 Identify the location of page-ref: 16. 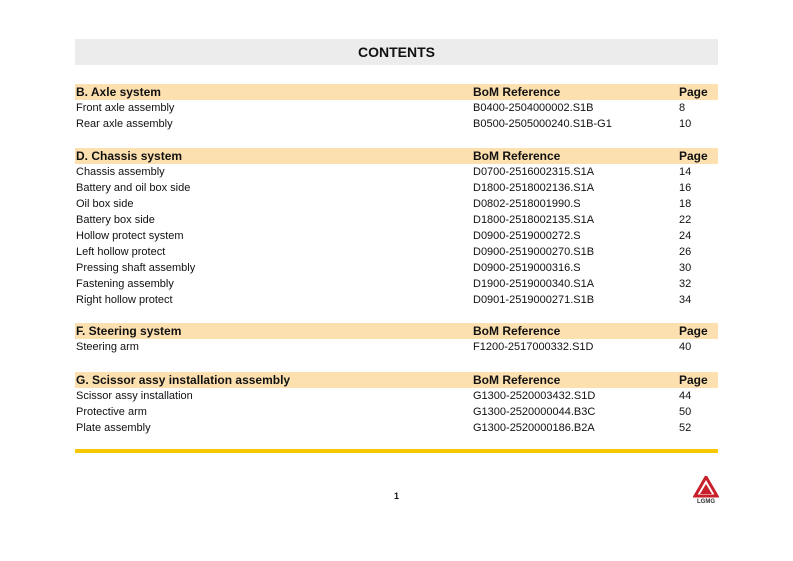
(685, 188).